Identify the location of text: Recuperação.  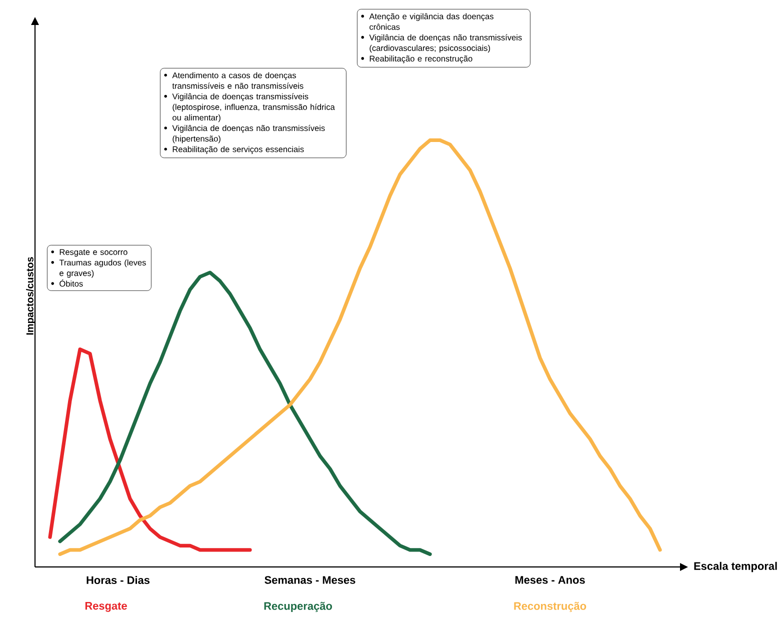
(298, 607).